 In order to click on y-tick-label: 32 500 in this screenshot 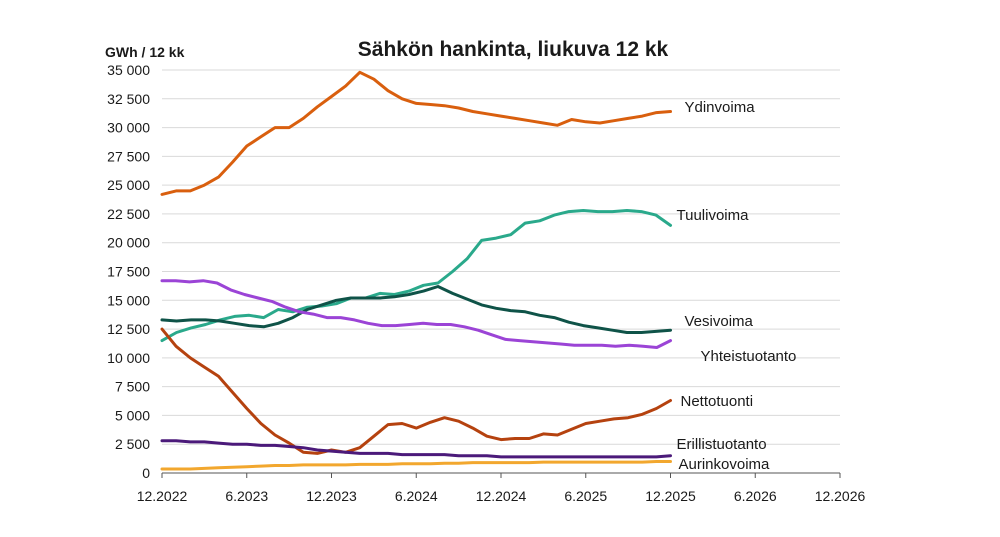, I will do `click(128, 99)`.